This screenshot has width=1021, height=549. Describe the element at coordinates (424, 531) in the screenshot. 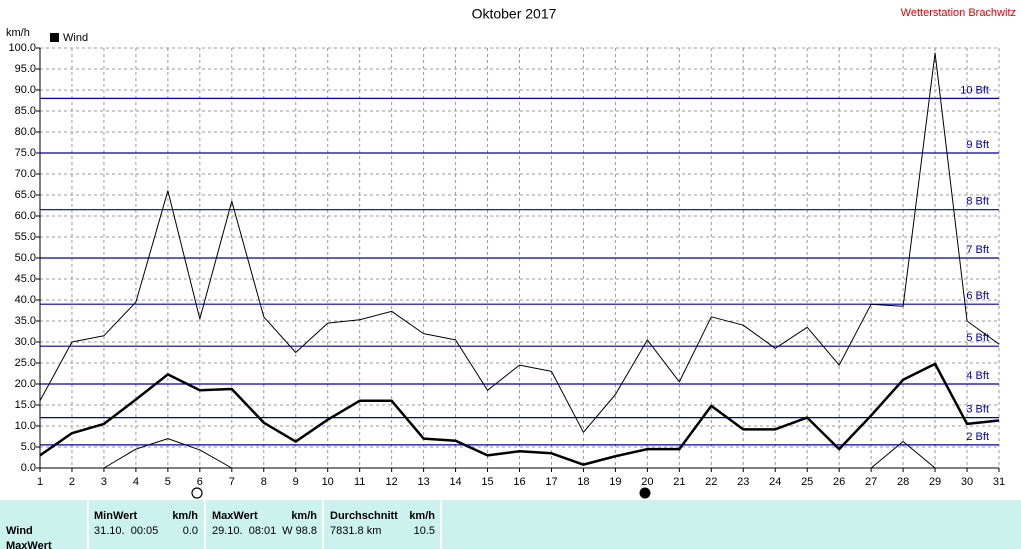

I see `cell: 10.5` at that location.